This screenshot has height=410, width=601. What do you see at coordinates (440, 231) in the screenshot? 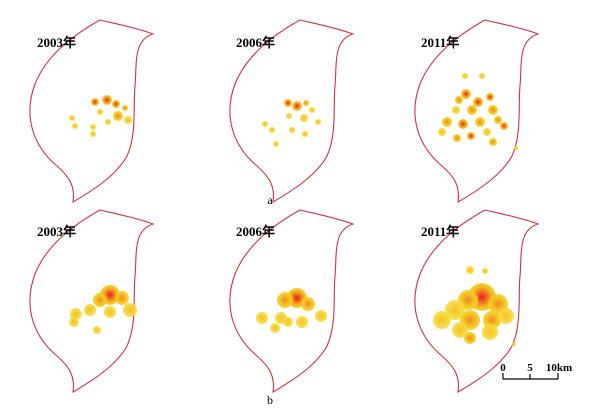
I see `year-label-b-3: 2011年` at bounding box center [440, 231].